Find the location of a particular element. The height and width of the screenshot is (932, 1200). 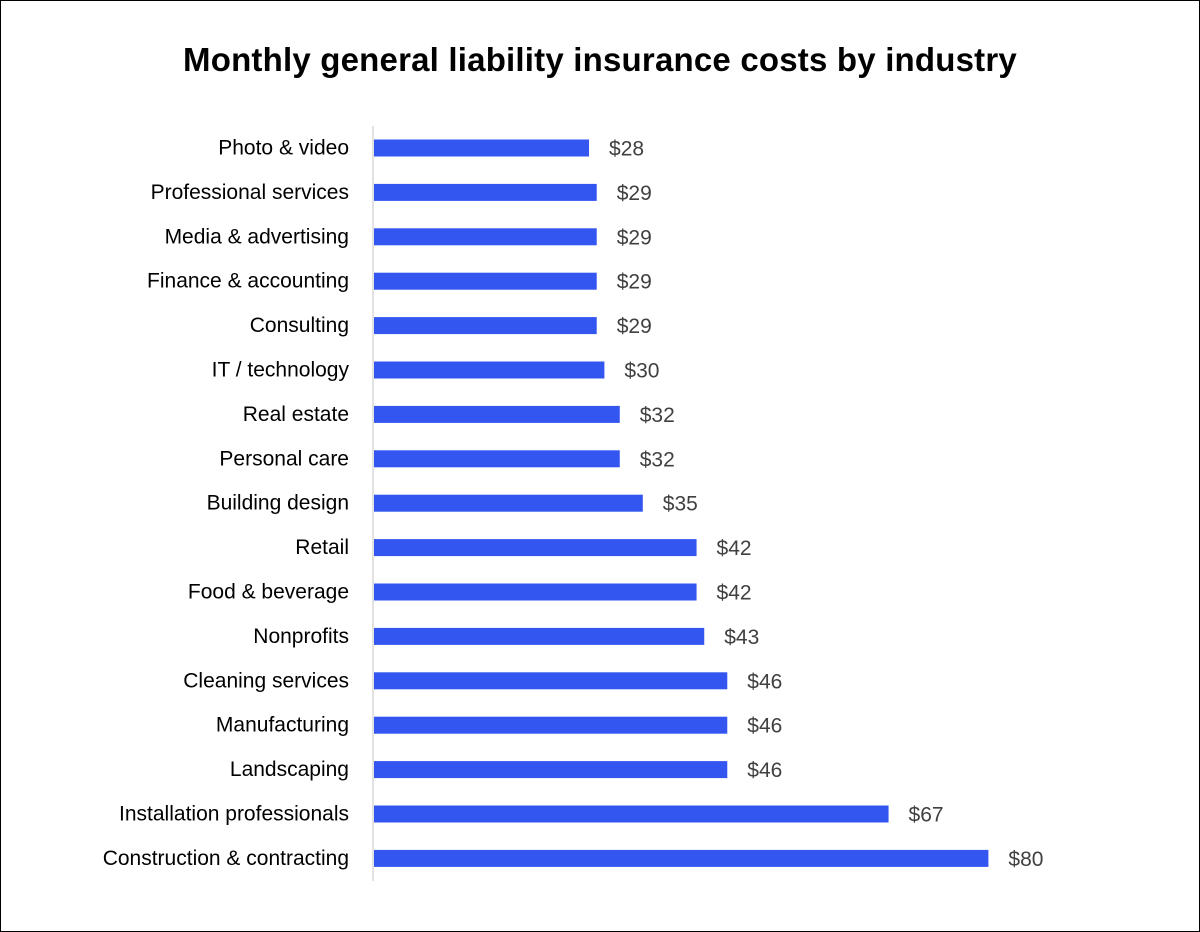

value-label: $28 is located at coordinates (626, 149).